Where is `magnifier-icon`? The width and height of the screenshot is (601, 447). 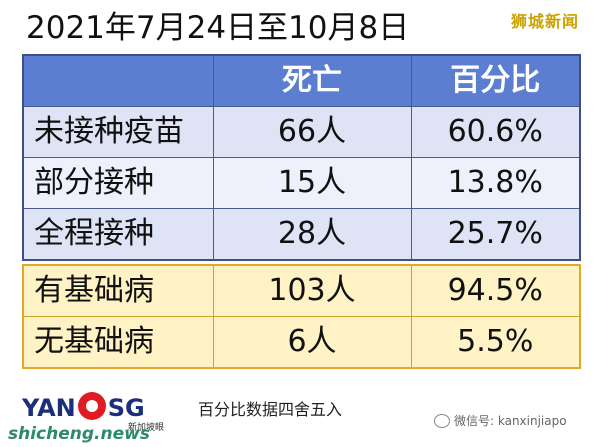 magnifier-icon is located at coordinates (91, 406).